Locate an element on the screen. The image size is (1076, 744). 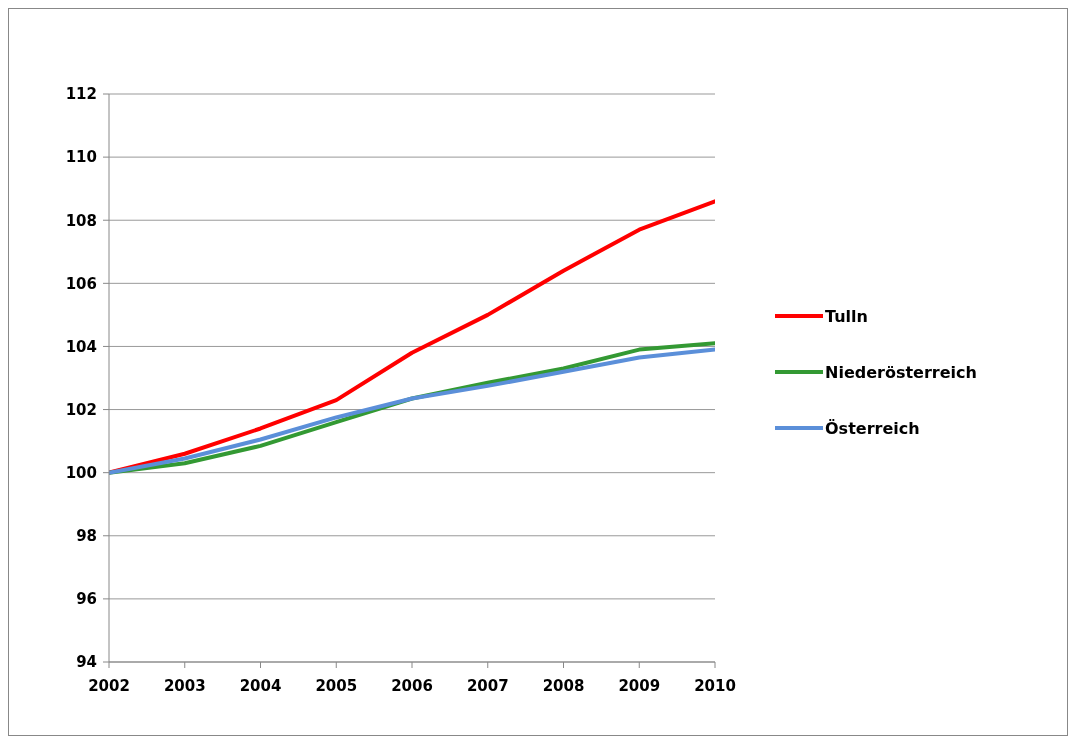
y-tick-label: 102 is located at coordinates (81, 409).